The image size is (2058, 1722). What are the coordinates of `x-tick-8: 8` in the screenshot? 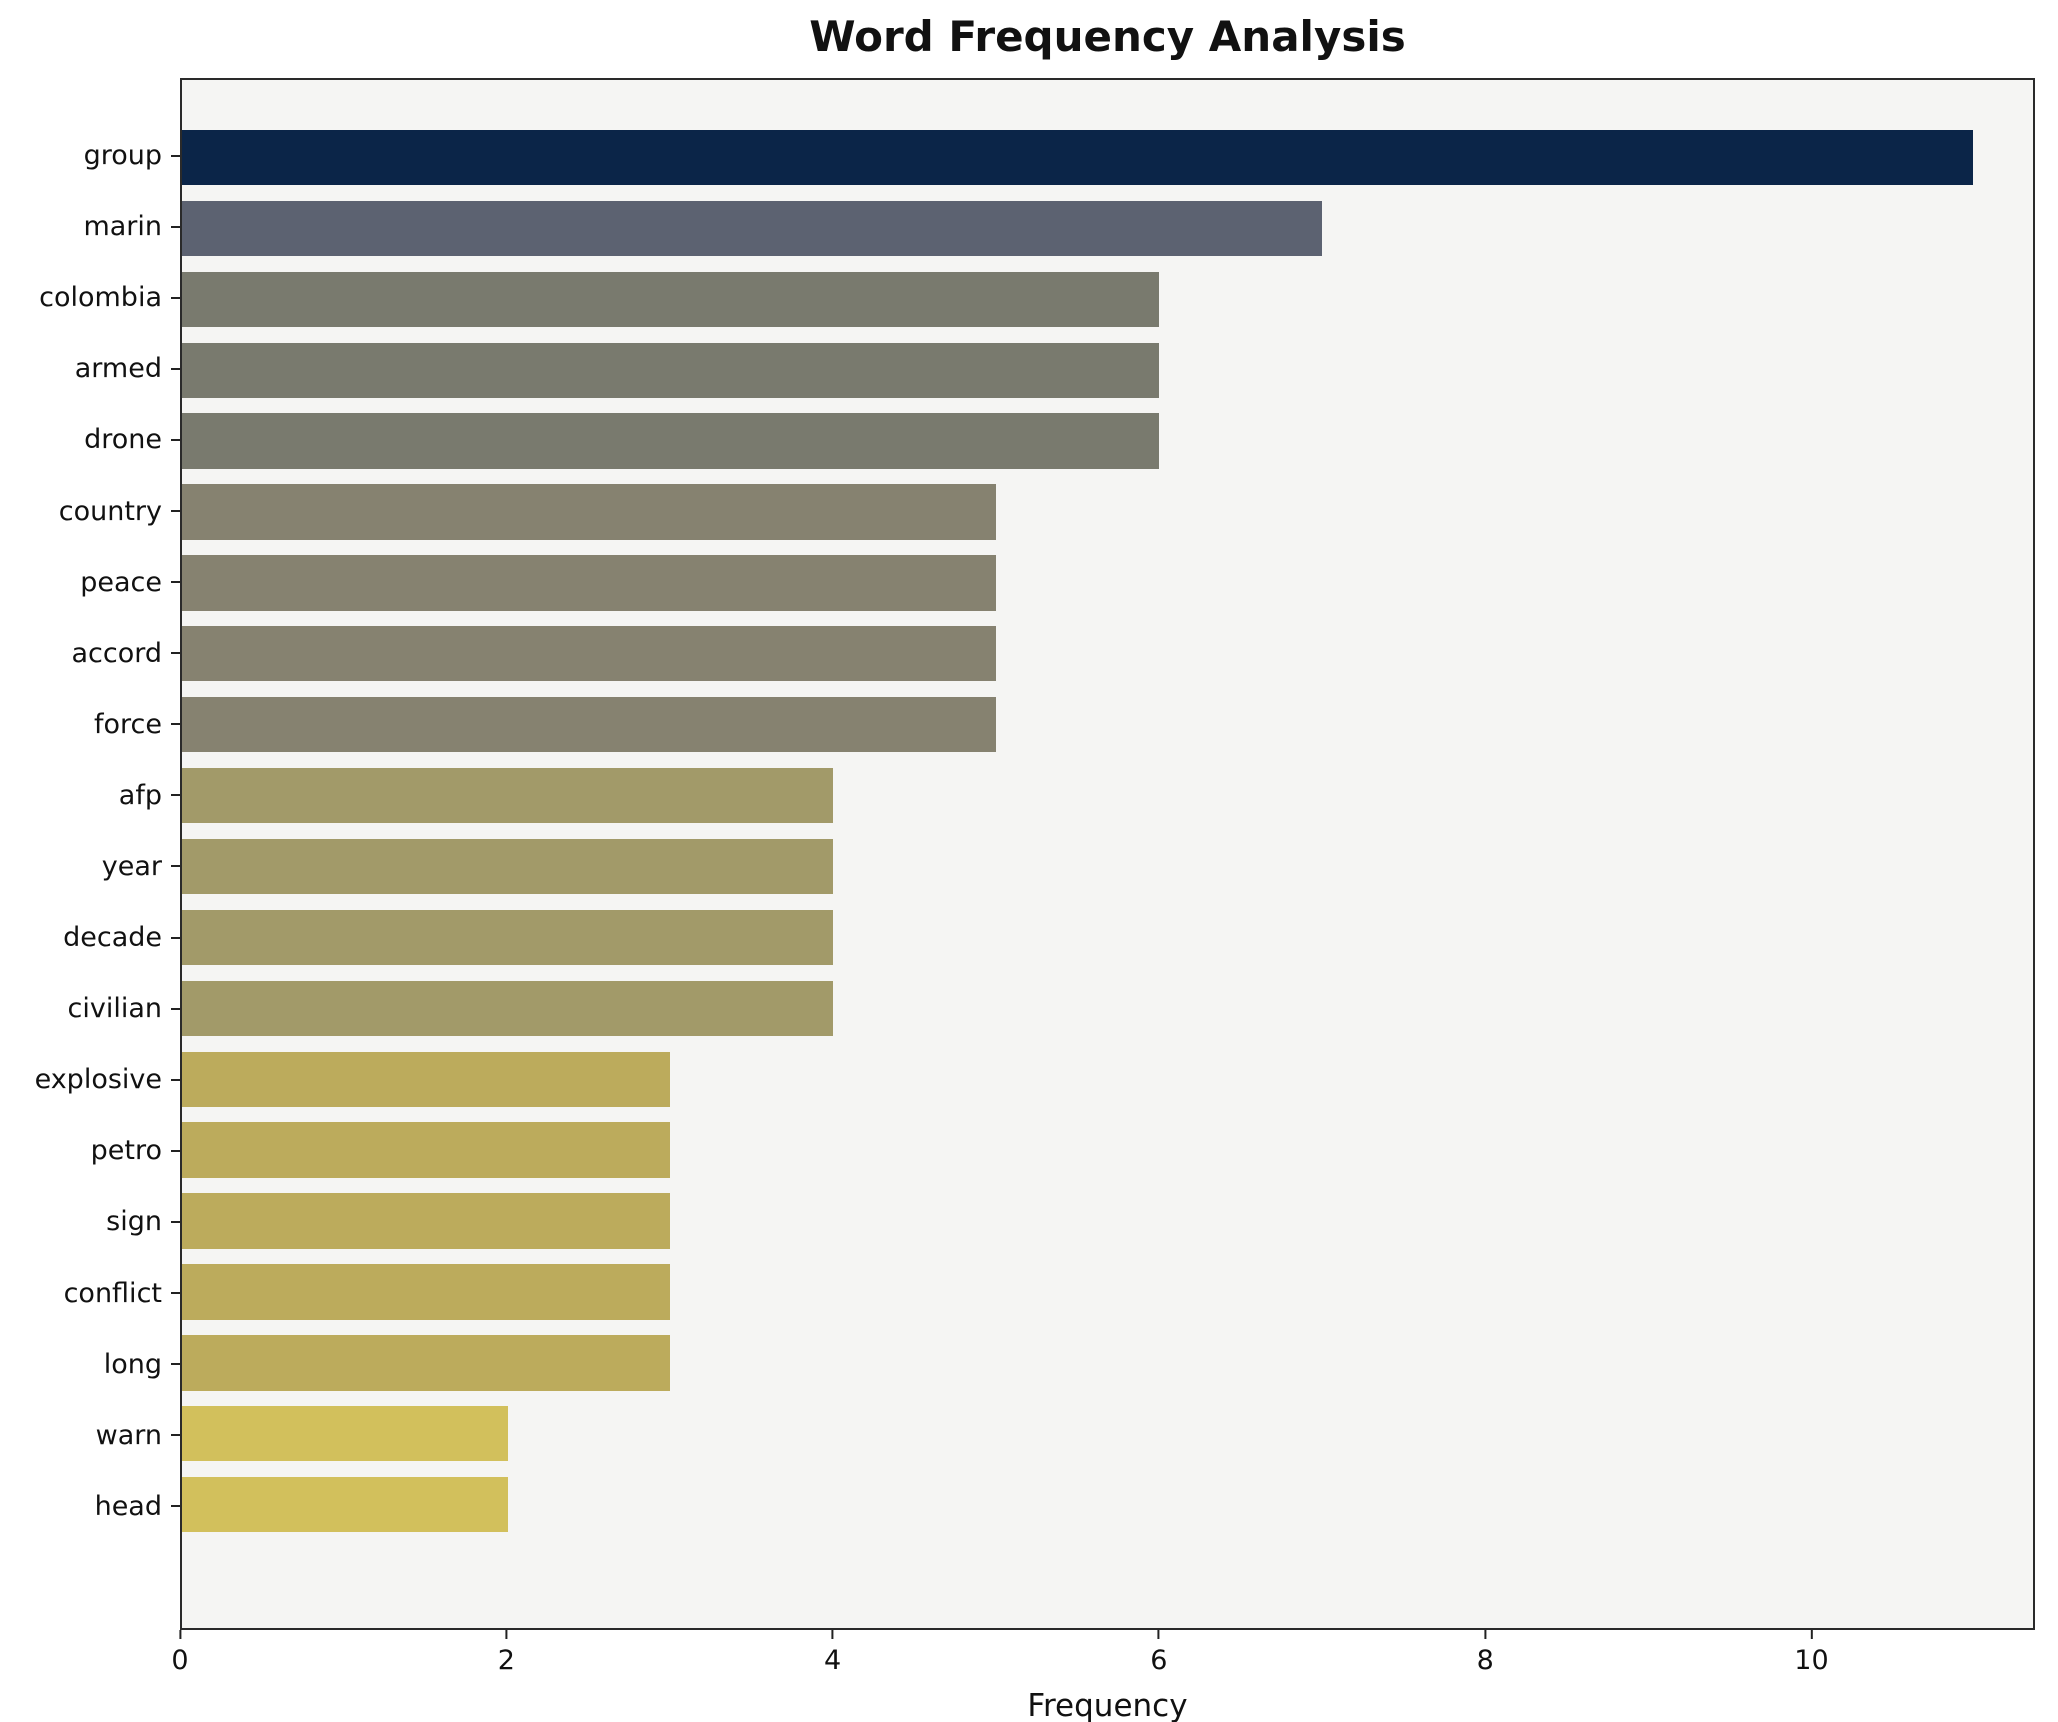 It's located at (1485, 1653).